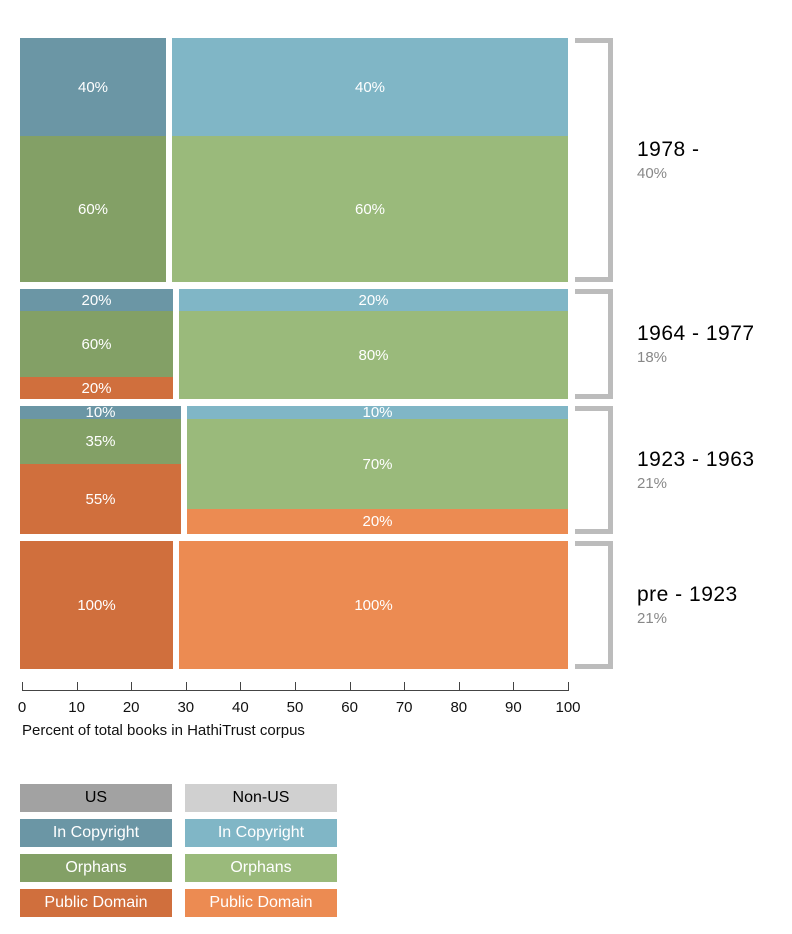 The image size is (792, 934). I want to click on axis-tick-label: 80, so click(459, 707).